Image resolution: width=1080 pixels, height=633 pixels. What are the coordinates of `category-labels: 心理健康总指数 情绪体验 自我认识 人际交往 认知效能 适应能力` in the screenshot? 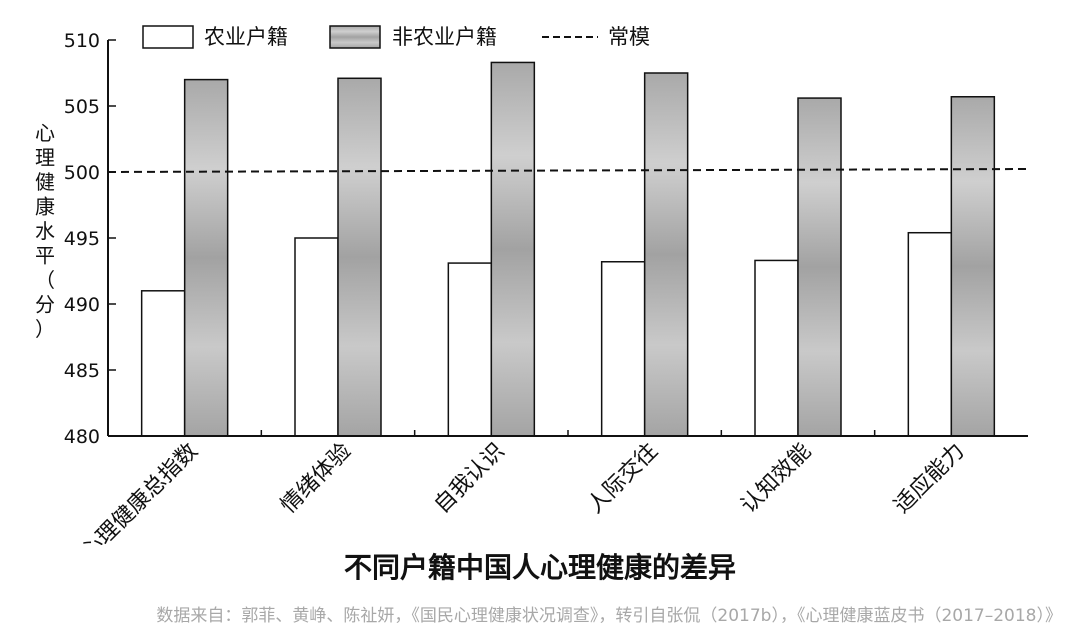 It's located at (522, 492).